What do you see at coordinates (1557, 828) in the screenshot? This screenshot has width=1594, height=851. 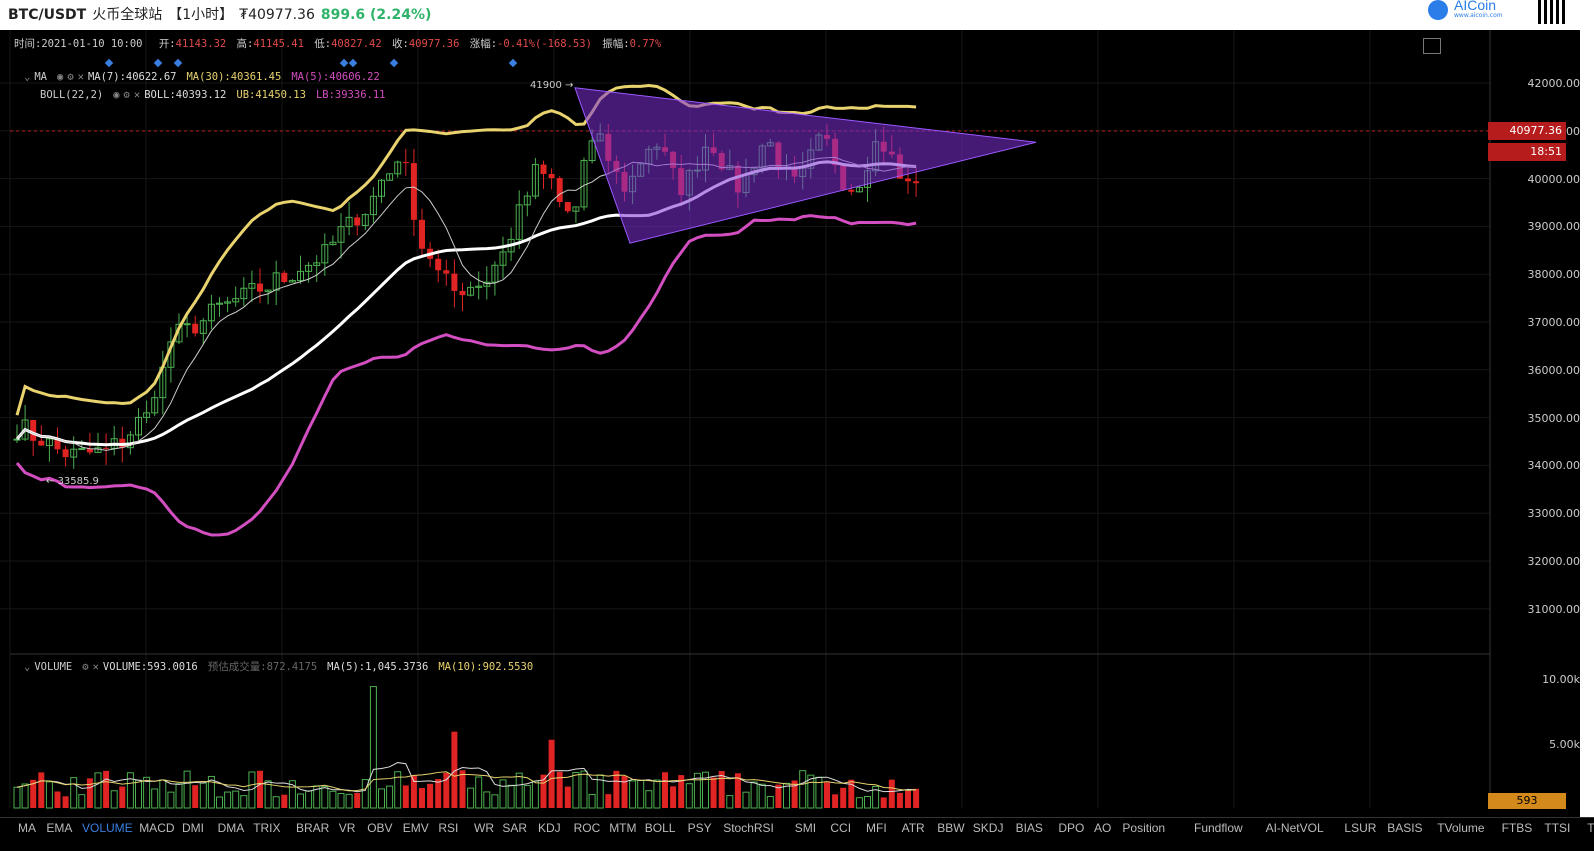 I see `indicator-tab-ttsi: TTSI` at bounding box center [1557, 828].